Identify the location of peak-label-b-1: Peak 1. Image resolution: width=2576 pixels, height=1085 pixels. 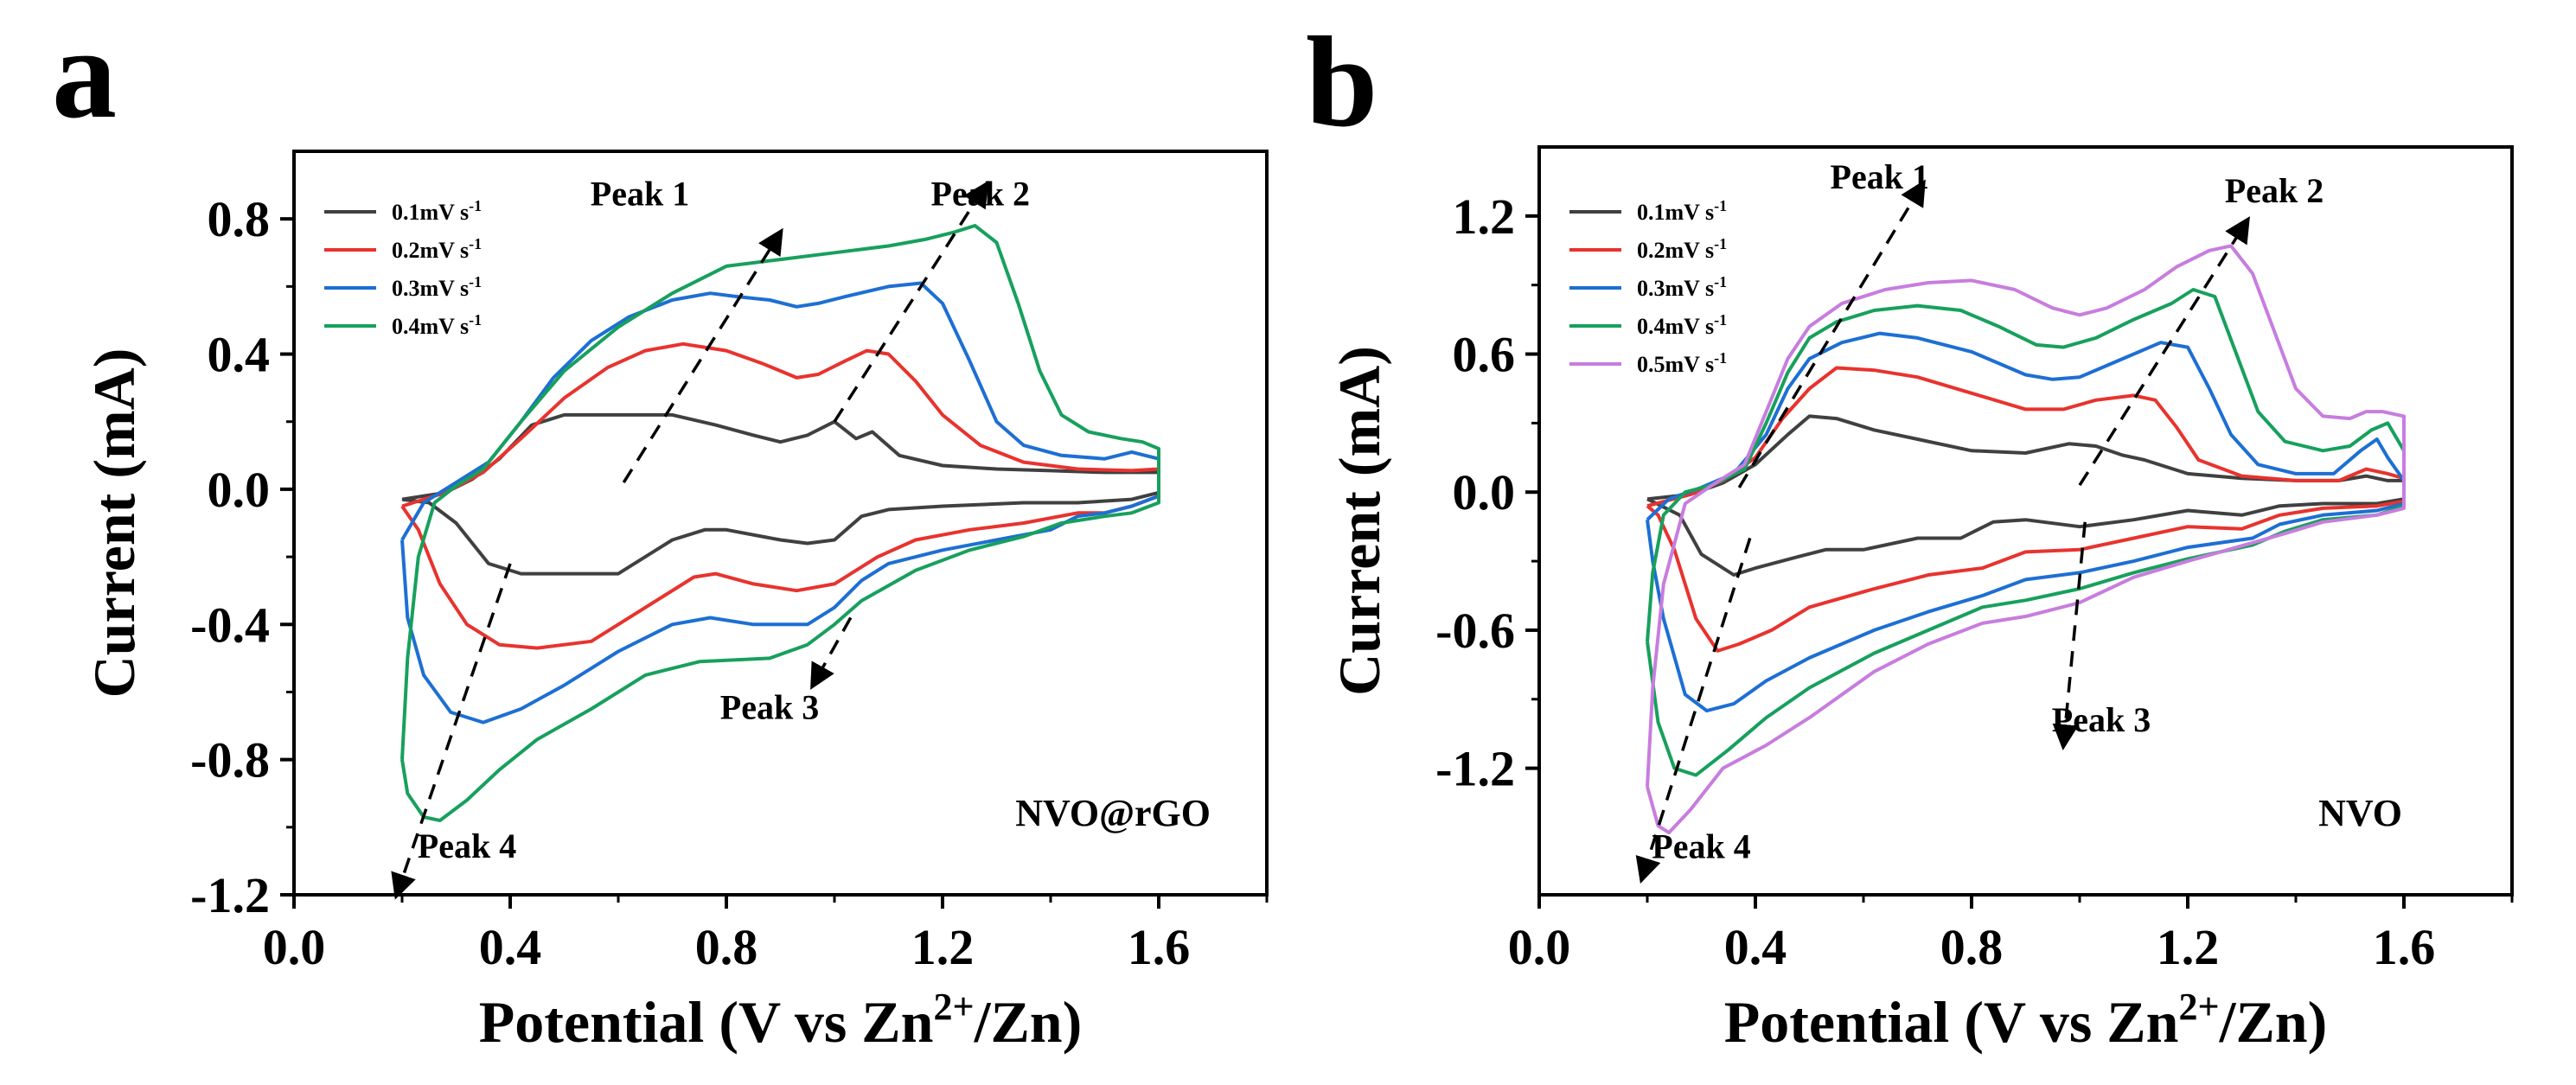
(1880, 176).